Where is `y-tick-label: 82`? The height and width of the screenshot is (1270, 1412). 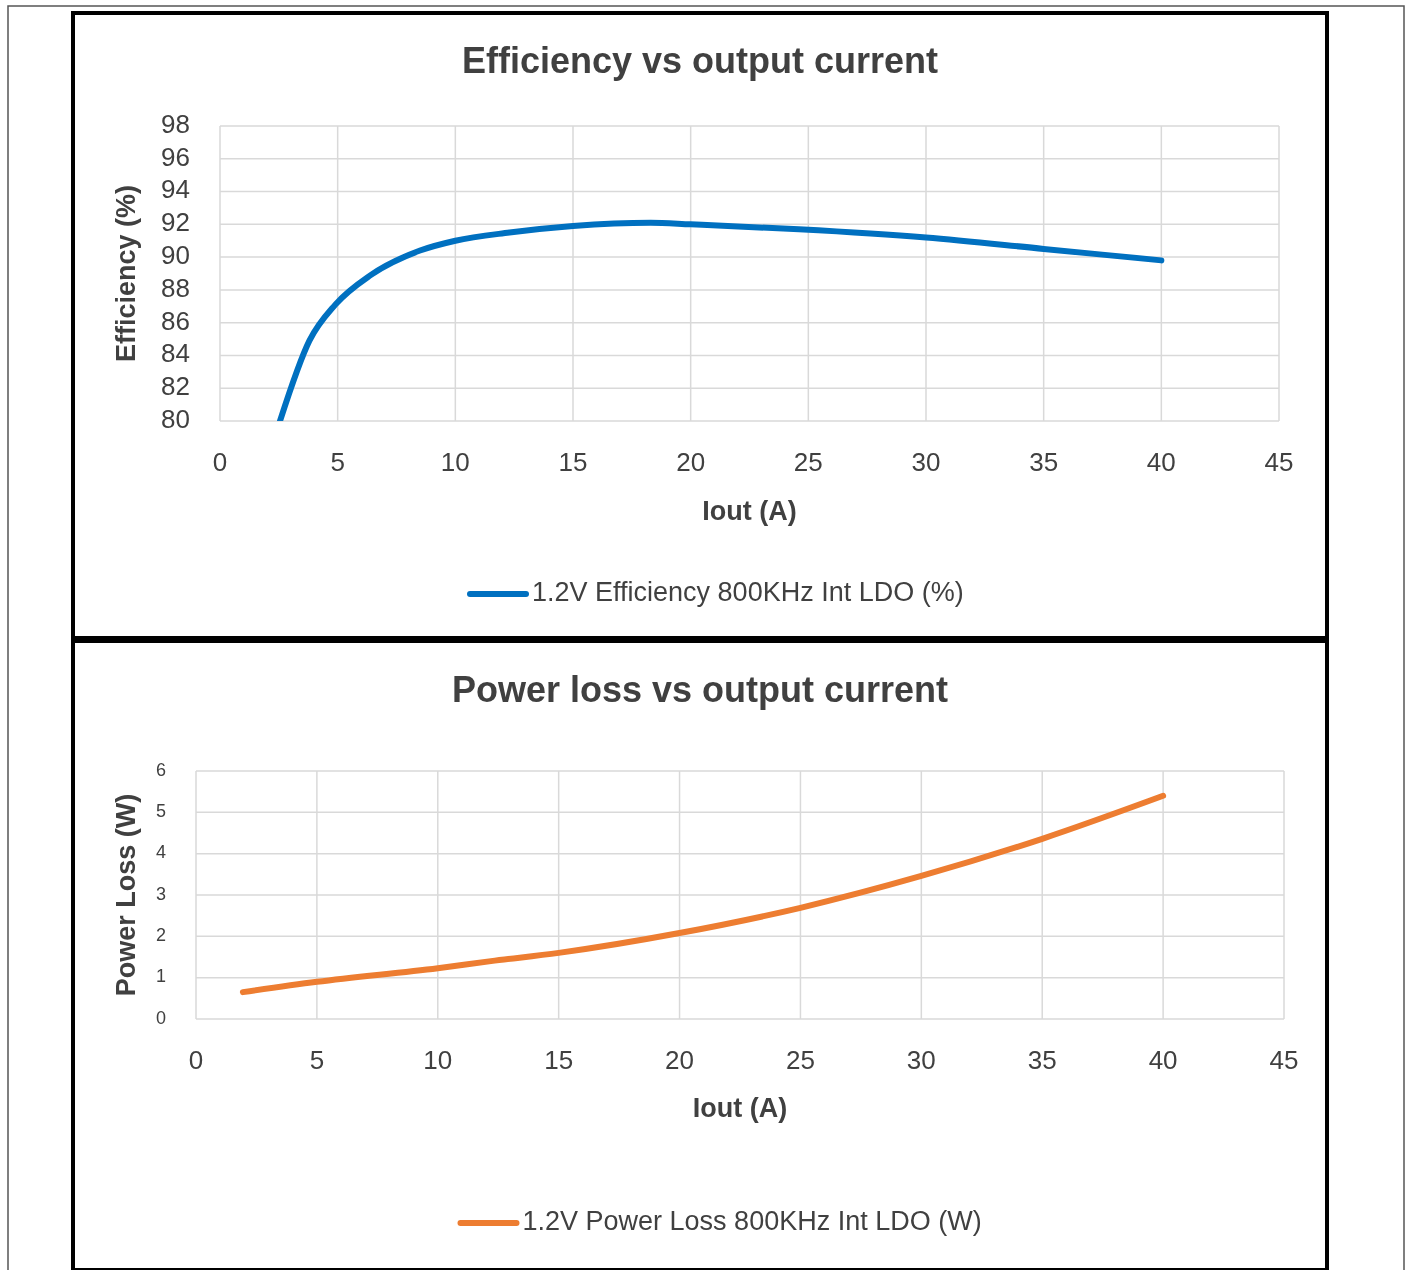
y-tick-label: 82 is located at coordinates (175, 386).